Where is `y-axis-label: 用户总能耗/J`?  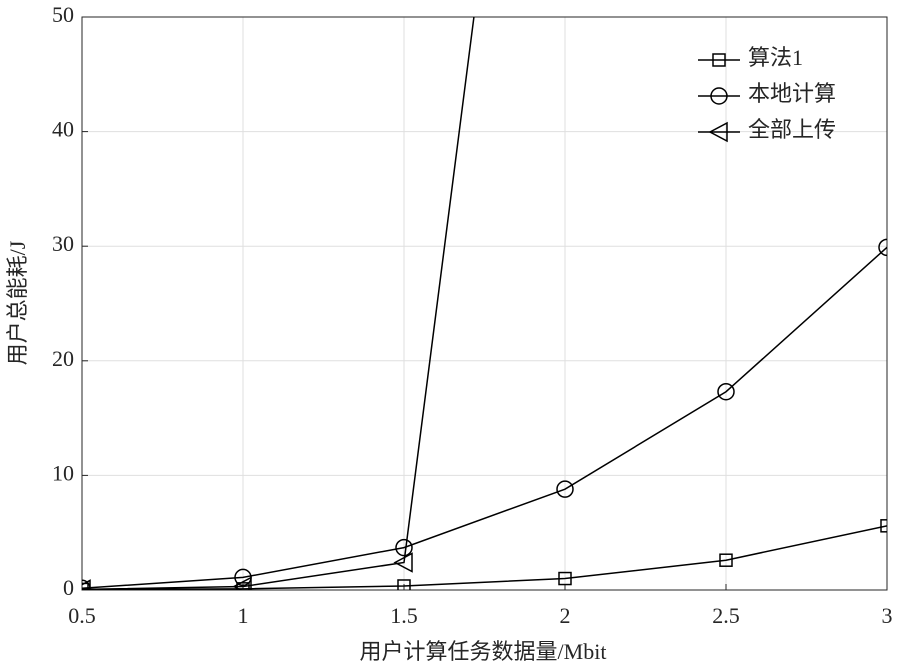
y-axis-label: 用户总能耗/J is located at coordinates (17, 302).